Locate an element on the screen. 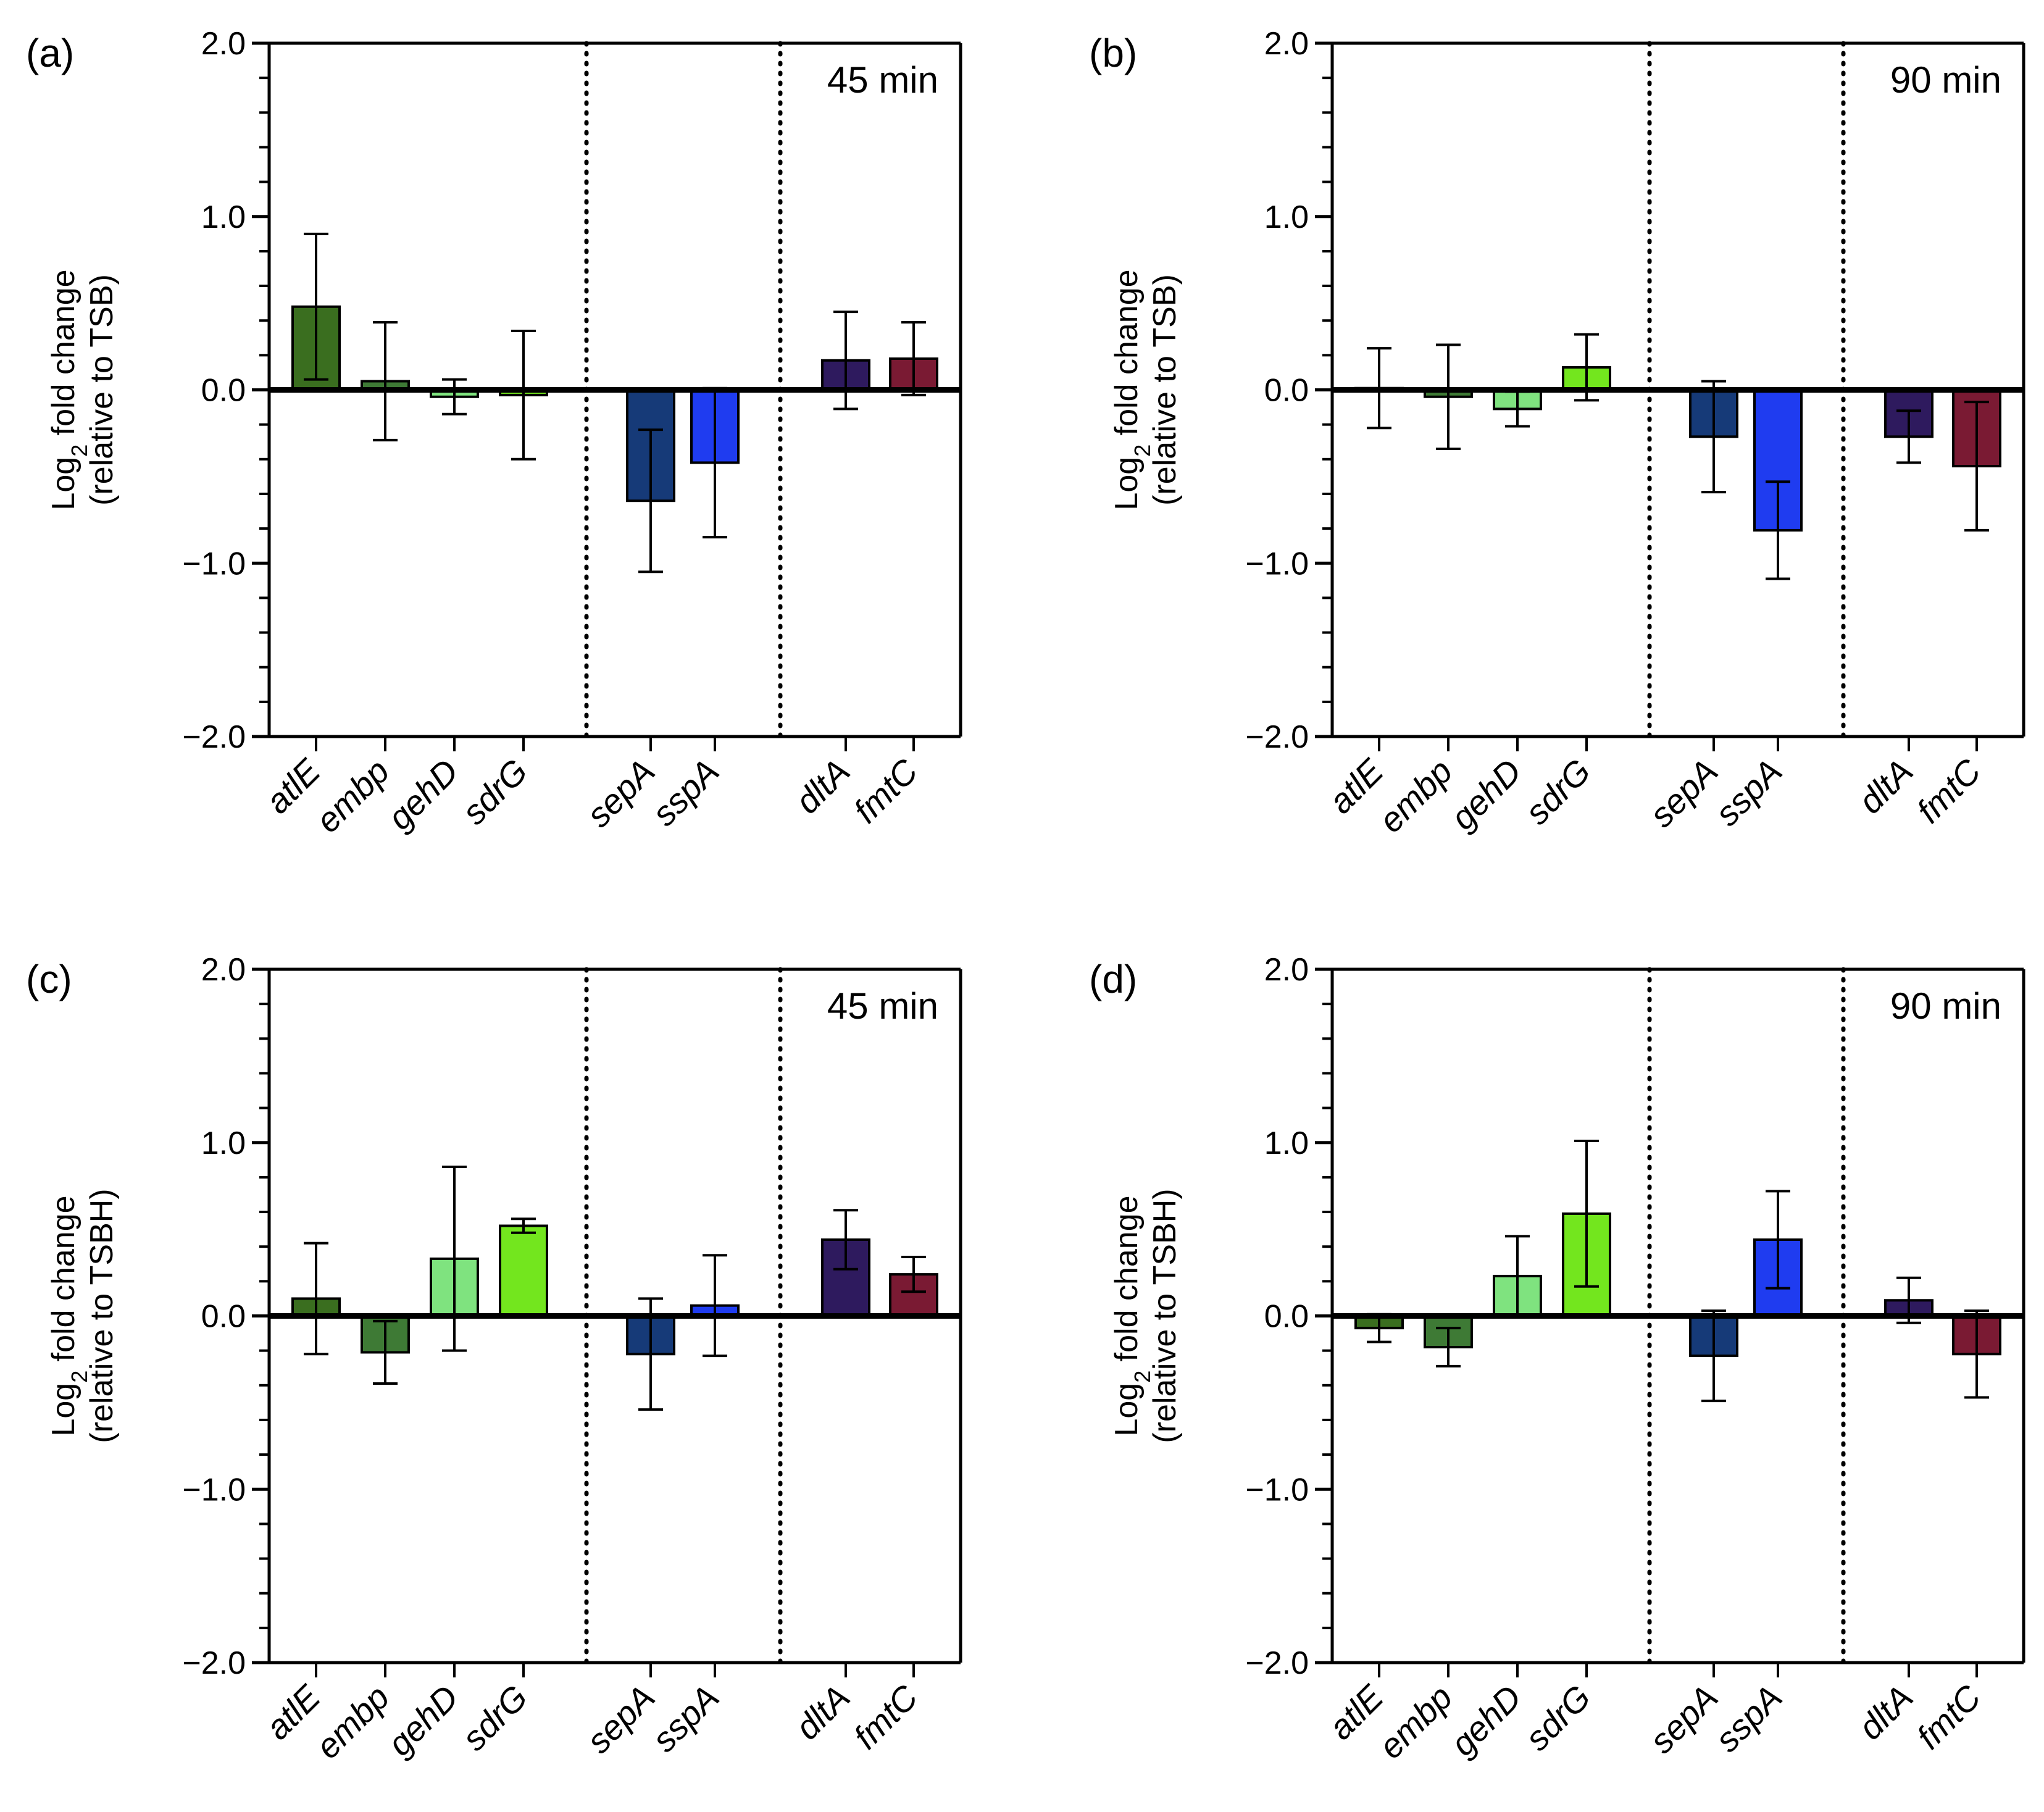 The image size is (2044, 1812). panel-label: (c) is located at coordinates (49, 979).